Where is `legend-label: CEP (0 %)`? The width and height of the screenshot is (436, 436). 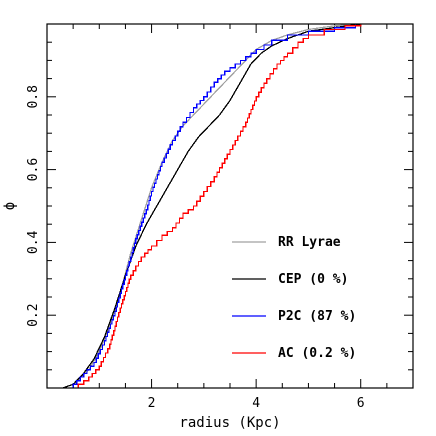
legend-label: CEP (0 %) is located at coordinates (313, 279).